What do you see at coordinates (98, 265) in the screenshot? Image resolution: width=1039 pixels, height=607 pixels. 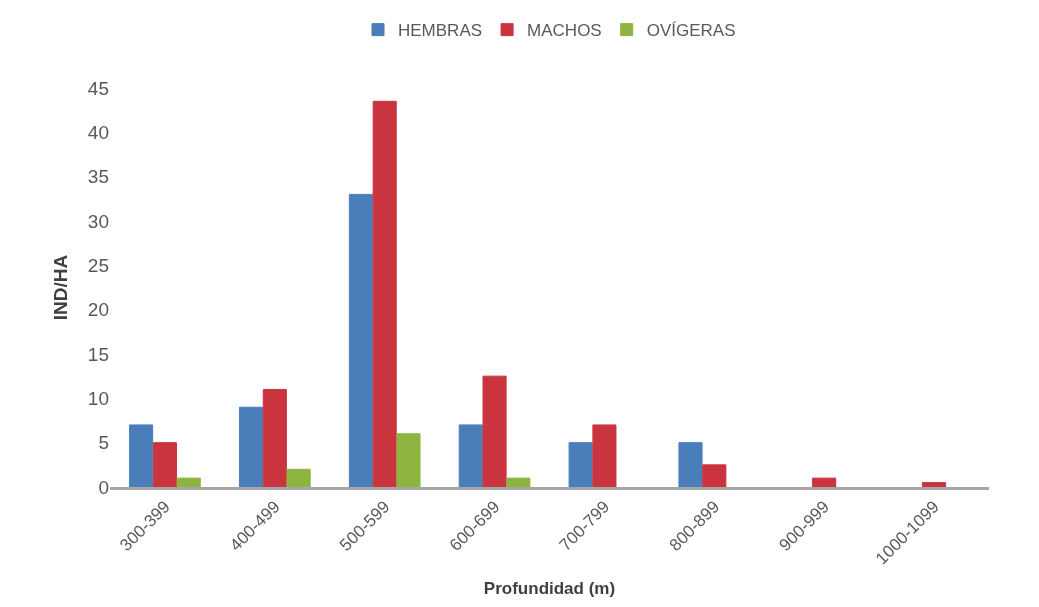 I see `y-tick-label: 25` at bounding box center [98, 265].